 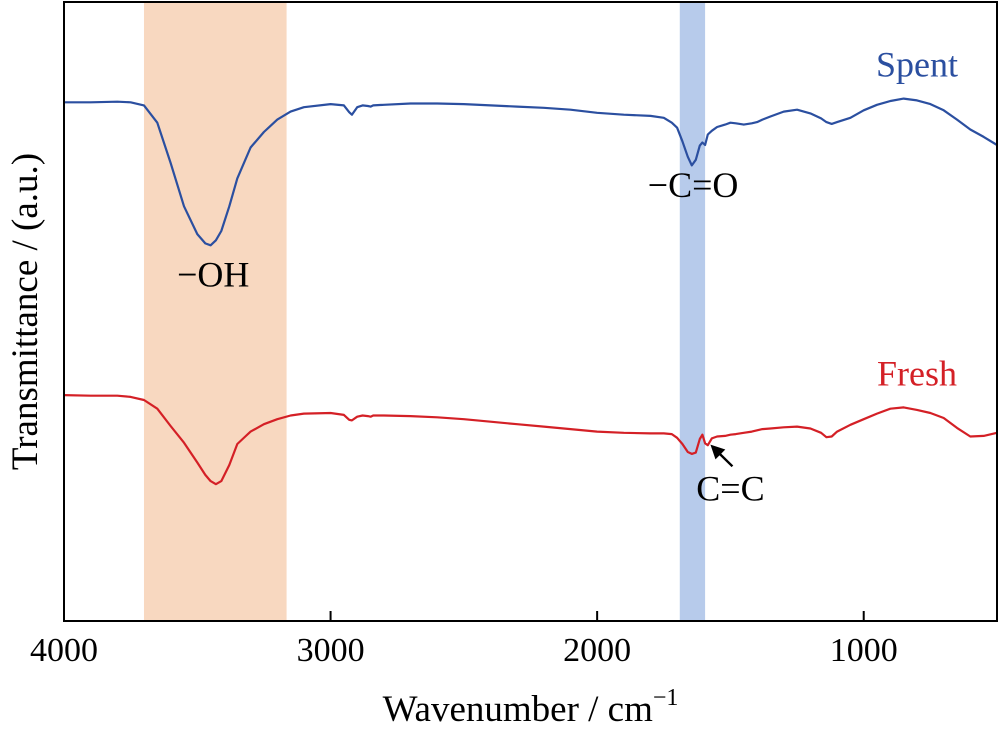 I want to click on annotation-0: −OH, so click(x=213, y=275).